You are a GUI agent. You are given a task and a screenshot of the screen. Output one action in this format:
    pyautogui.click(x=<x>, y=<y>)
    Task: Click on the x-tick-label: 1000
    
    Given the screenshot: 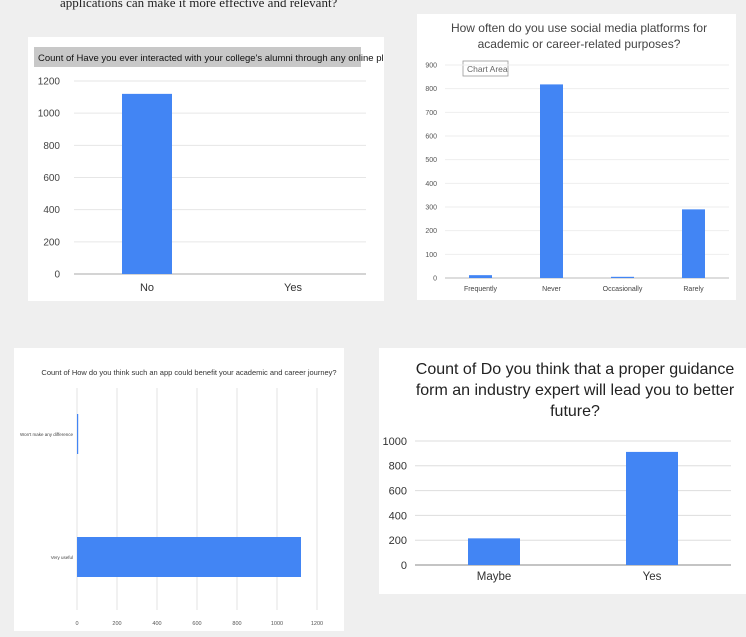 What is the action you would take?
    pyautogui.click(x=277, y=624)
    